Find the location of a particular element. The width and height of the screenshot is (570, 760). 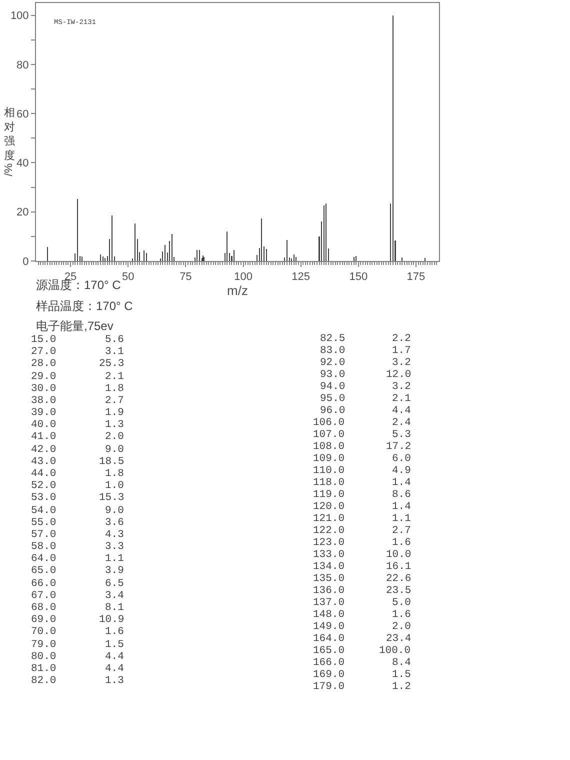

text: 54.0 is located at coordinates (43, 511).